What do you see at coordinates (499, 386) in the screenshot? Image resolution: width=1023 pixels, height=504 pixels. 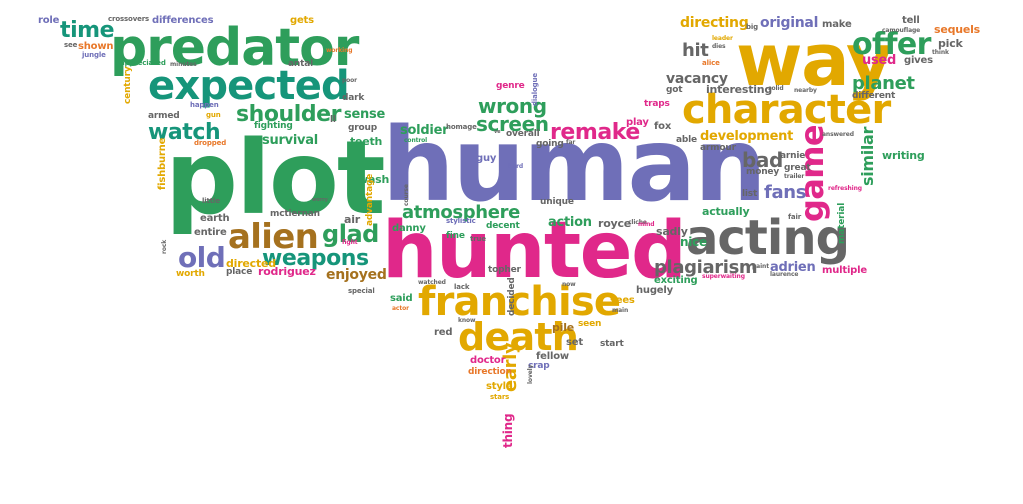 I see `word-style: style` at bounding box center [499, 386].